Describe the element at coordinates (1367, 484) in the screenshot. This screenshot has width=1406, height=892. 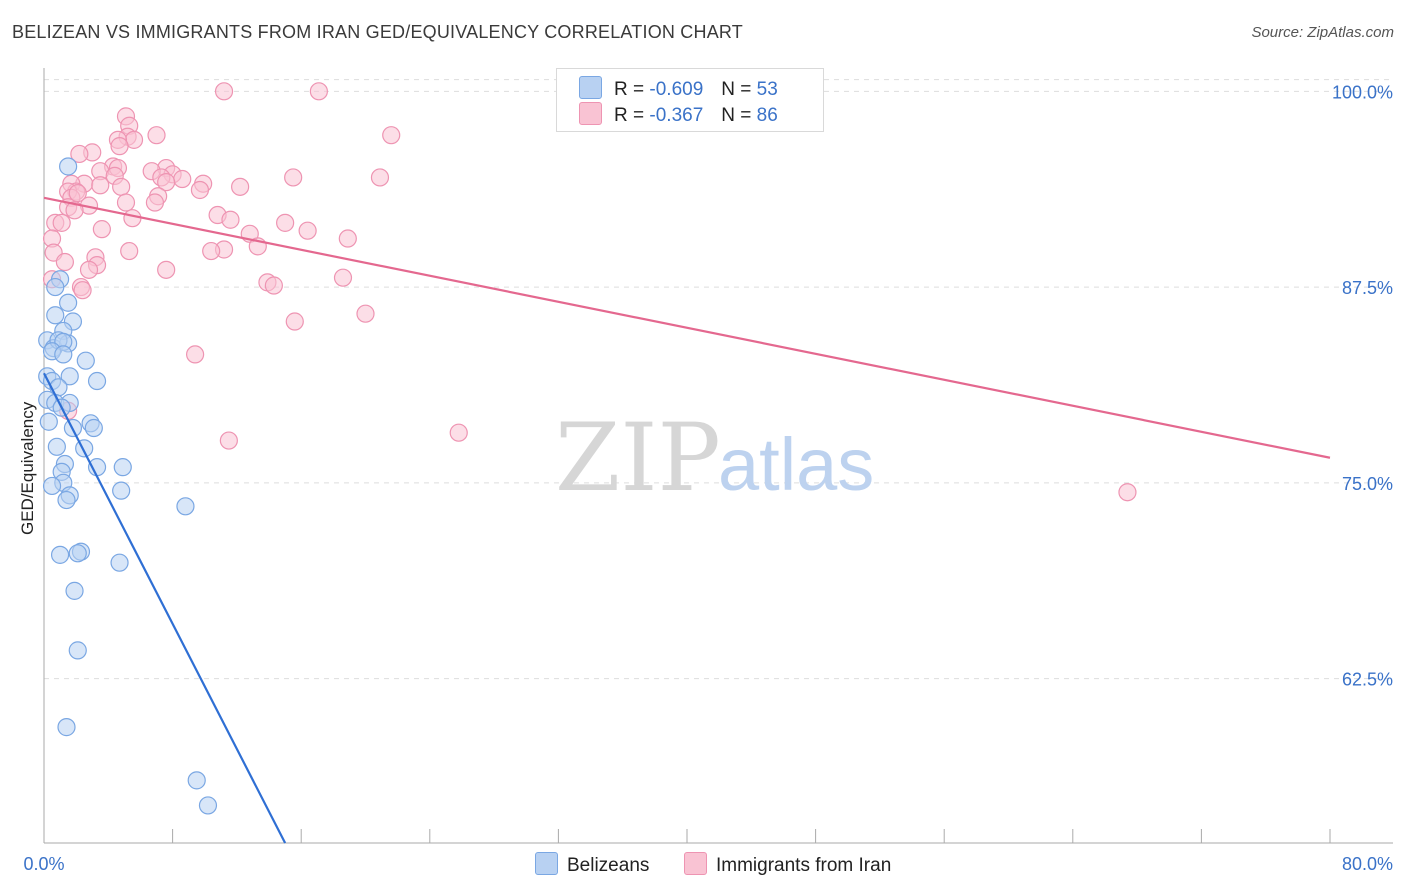
I see `y-tick-label: 75.0%` at that location.